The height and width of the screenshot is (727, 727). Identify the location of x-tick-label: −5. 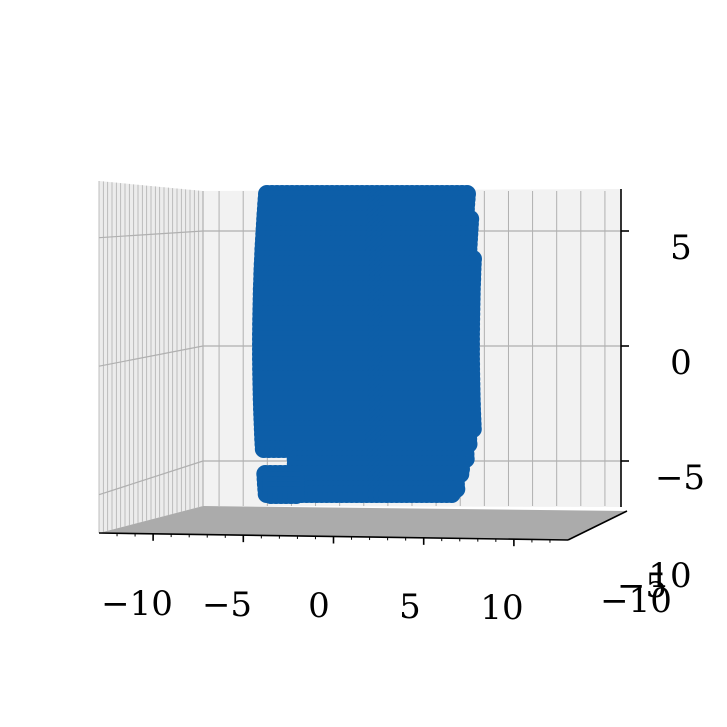
(227, 605).